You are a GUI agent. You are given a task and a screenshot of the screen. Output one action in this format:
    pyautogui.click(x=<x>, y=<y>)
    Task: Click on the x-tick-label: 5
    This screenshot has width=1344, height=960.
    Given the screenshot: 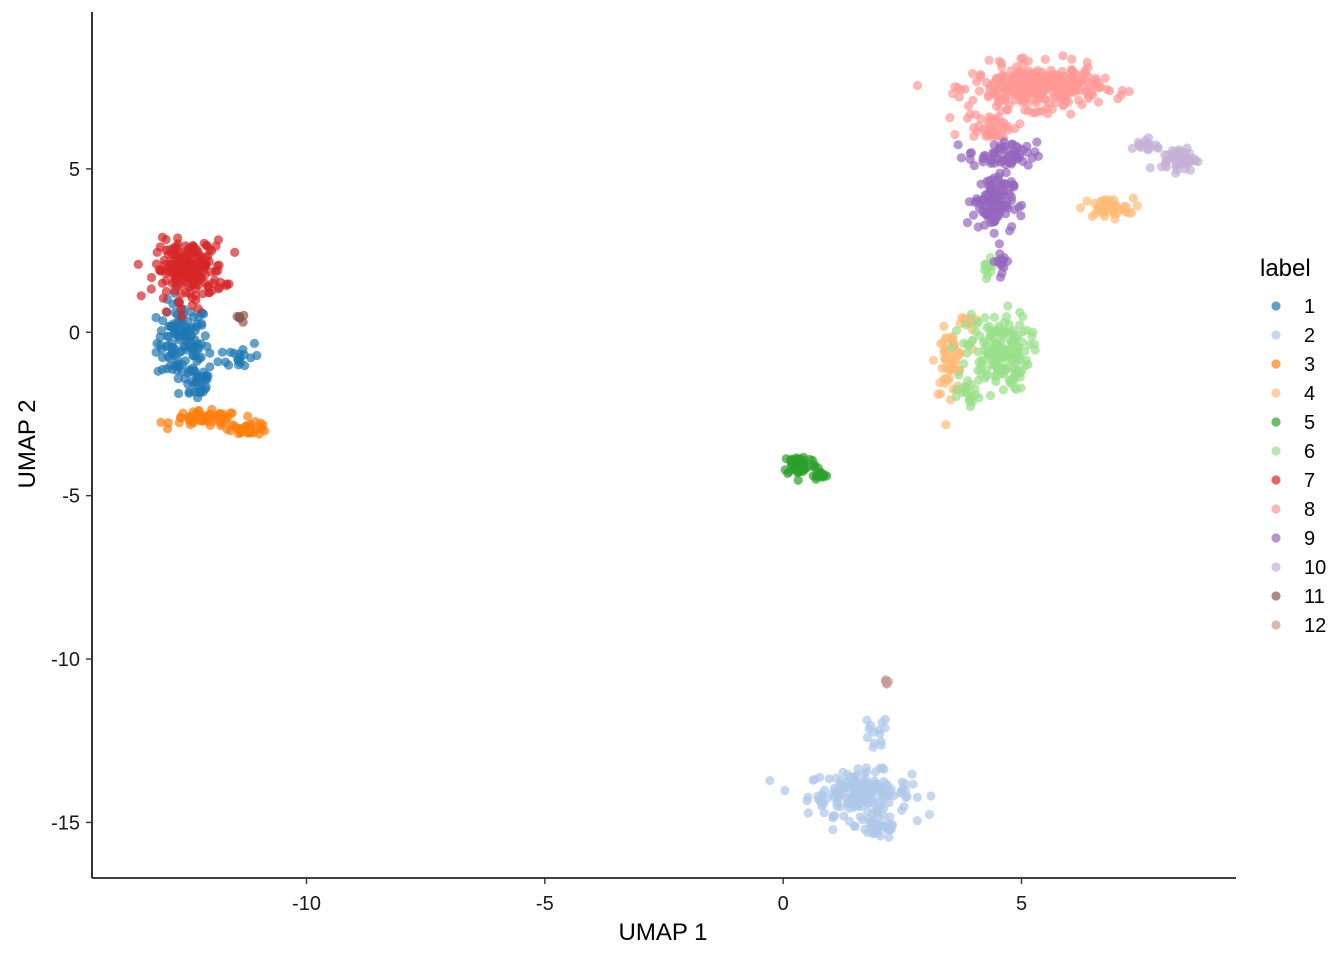 What is the action you would take?
    pyautogui.click(x=1021, y=904)
    